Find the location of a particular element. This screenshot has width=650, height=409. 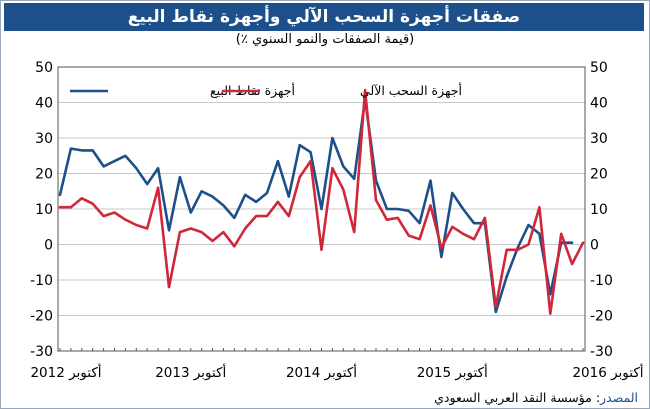

y-tick-label-left: 50 is located at coordinates (44, 68).